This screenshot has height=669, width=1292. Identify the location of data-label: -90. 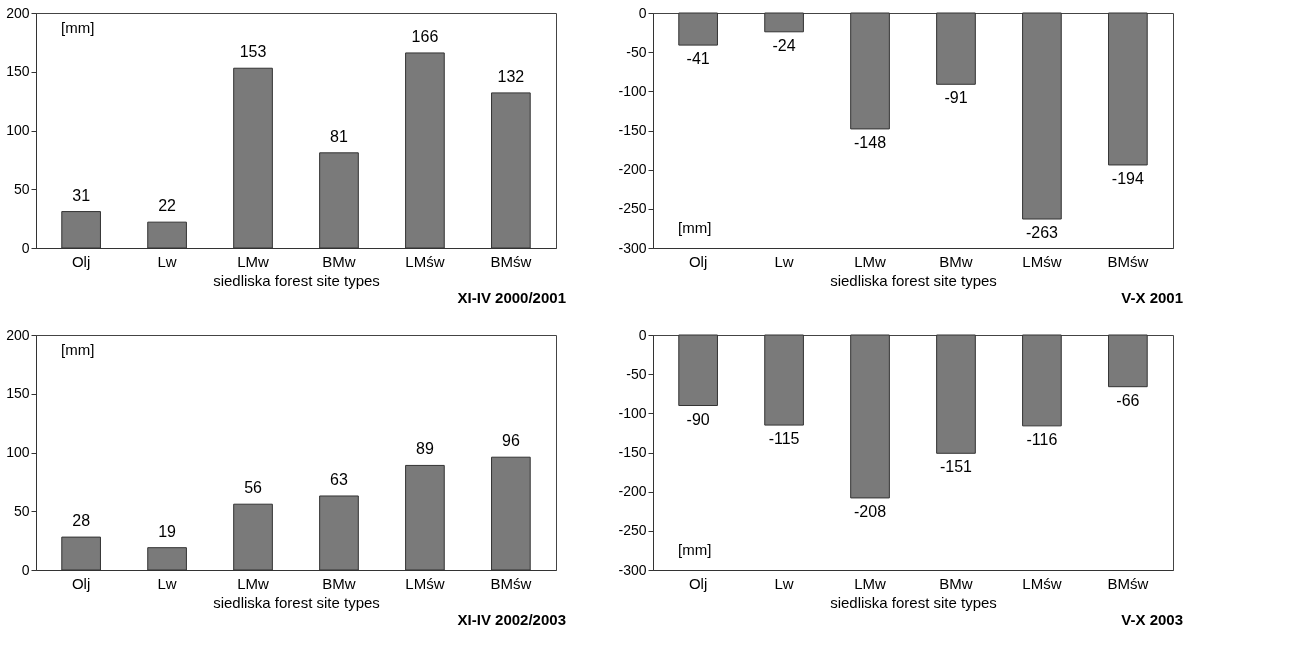
(698, 419).